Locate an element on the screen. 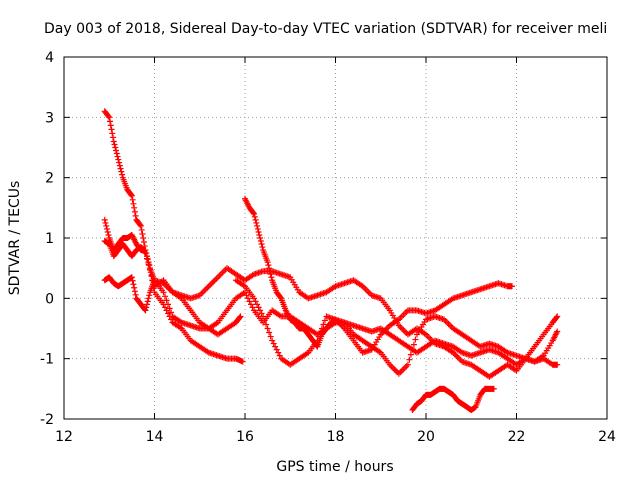  y-tick-label: -2 is located at coordinates (47, 420).